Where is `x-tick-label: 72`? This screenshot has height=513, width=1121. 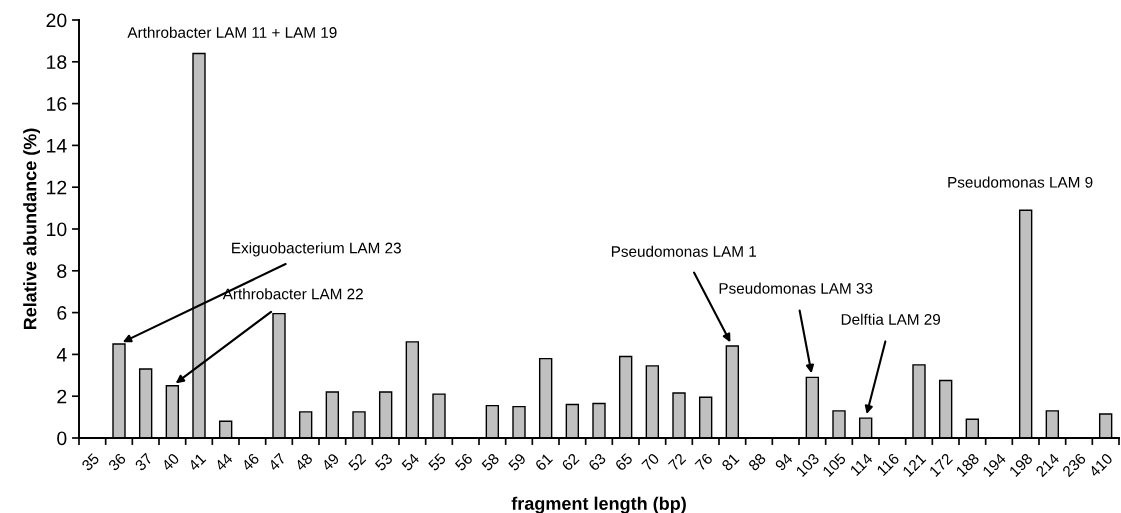 x-tick-label: 72 is located at coordinates (677, 462).